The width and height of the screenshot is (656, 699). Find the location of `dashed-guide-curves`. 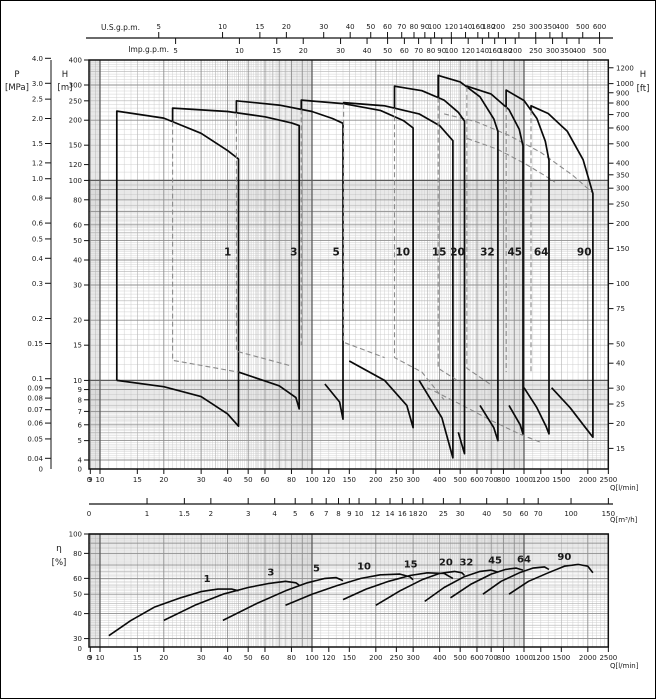

dashed-guide-curves is located at coordinates (510, 278).